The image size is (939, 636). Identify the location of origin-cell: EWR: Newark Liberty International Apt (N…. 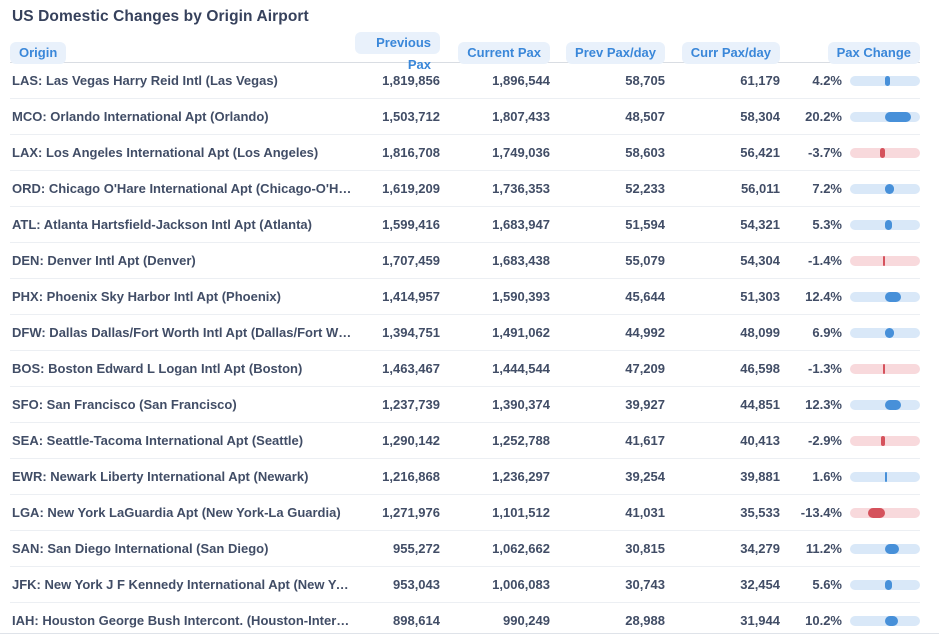
(160, 476).